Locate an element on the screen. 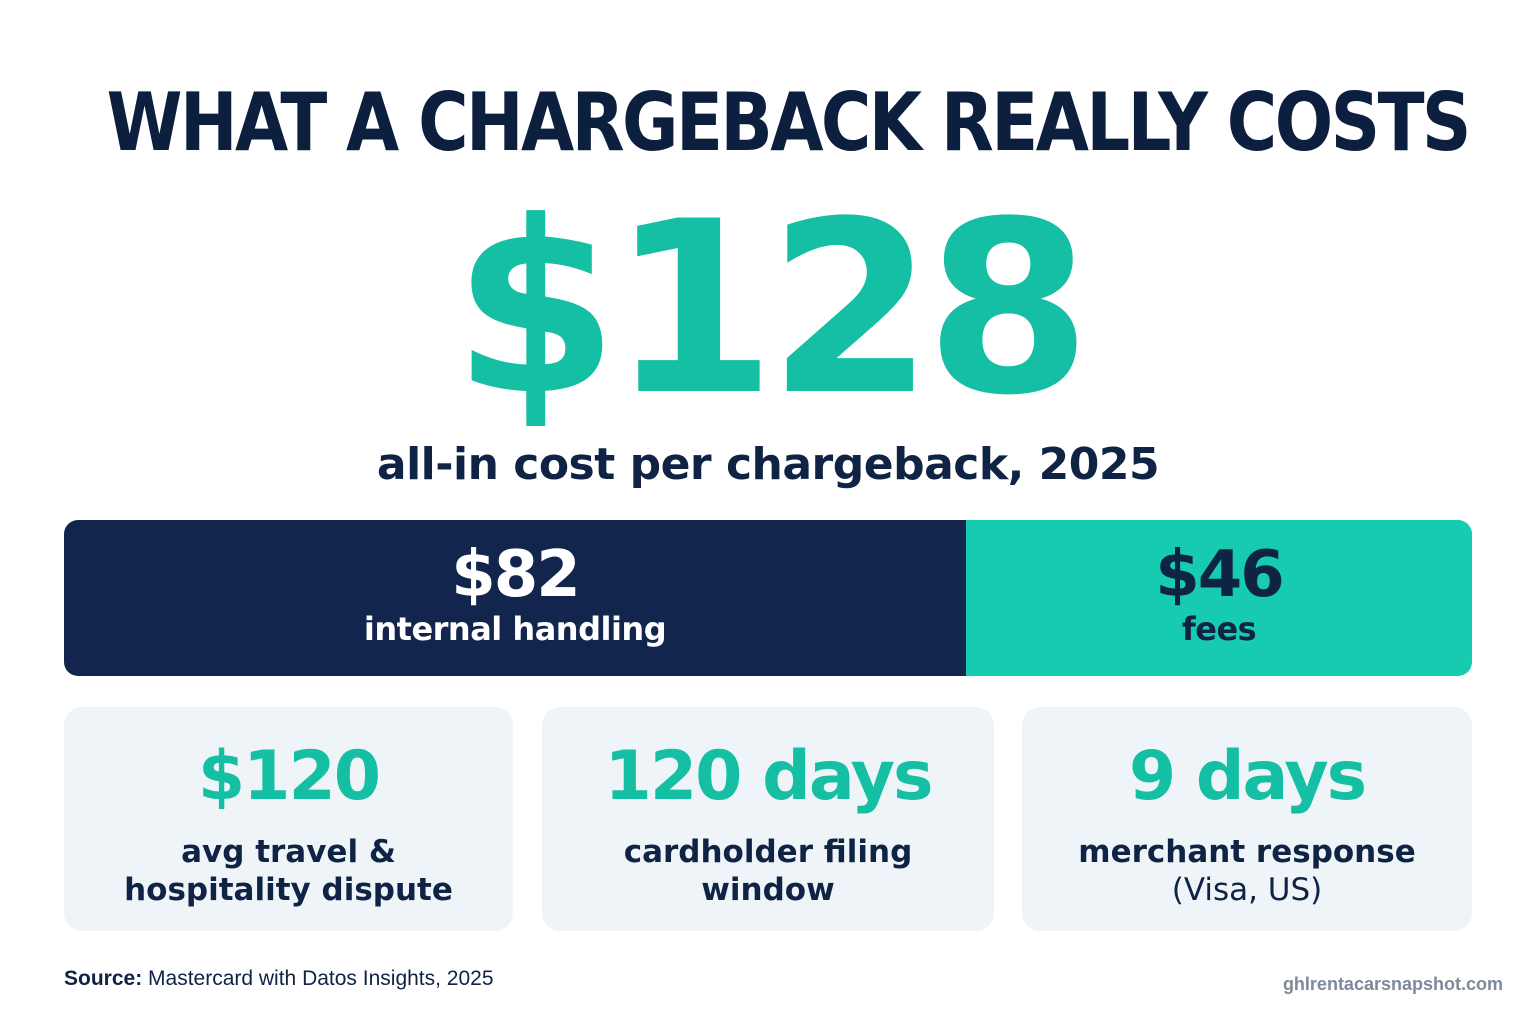  stat-card-travel-dispute: $120 avg travel & hospitality dispute is located at coordinates (288, 819).